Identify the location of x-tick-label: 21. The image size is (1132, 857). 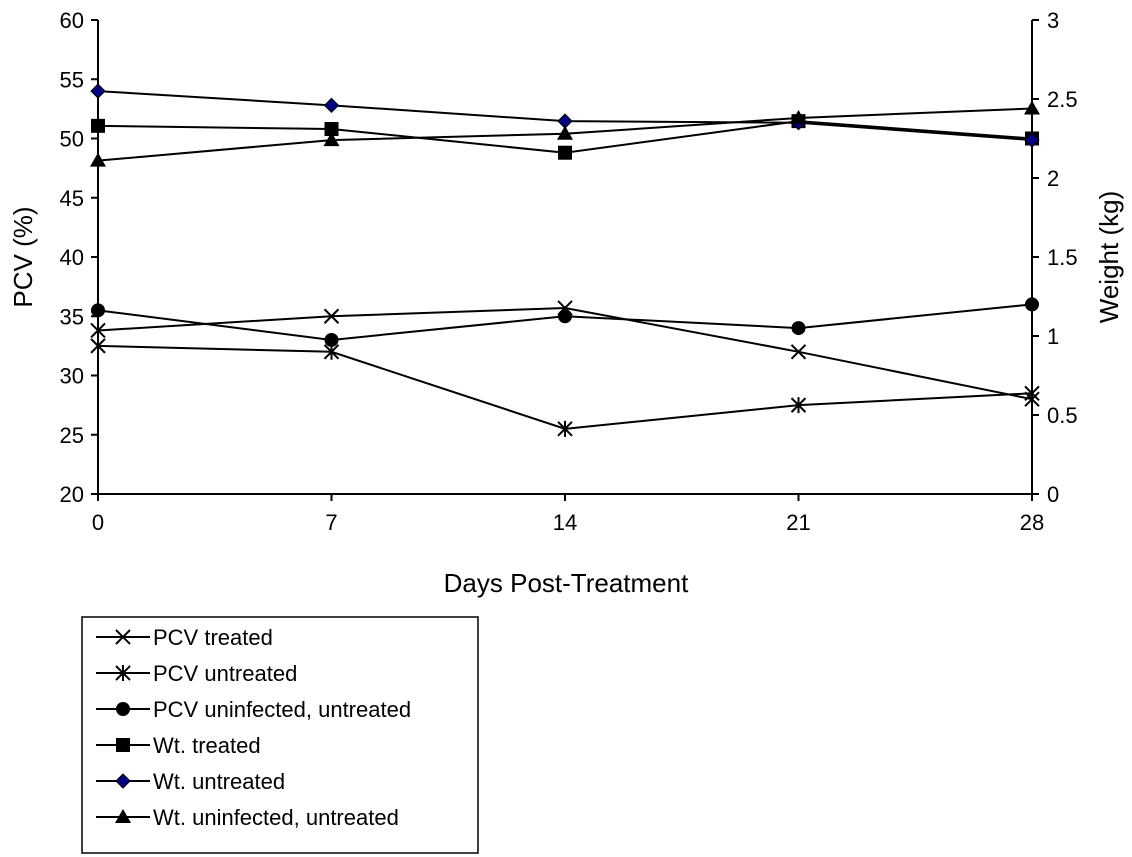
(798, 522).